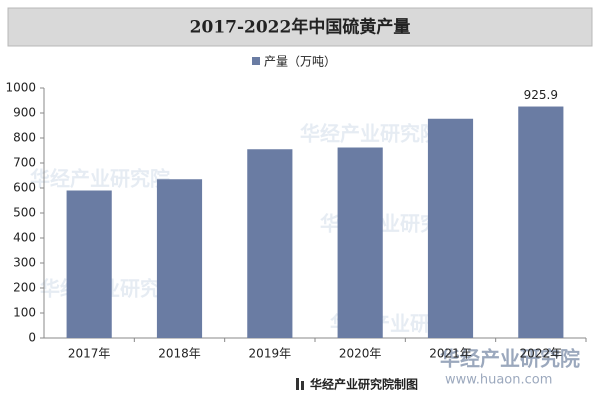  I want to click on y-tick-label: 500, so click(24, 213).